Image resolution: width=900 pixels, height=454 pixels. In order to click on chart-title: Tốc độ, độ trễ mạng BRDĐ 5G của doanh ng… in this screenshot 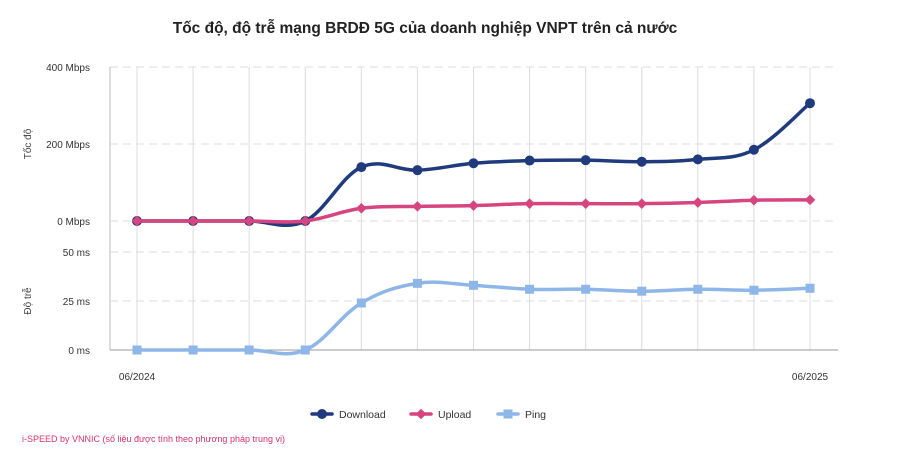, I will do `click(425, 28)`.